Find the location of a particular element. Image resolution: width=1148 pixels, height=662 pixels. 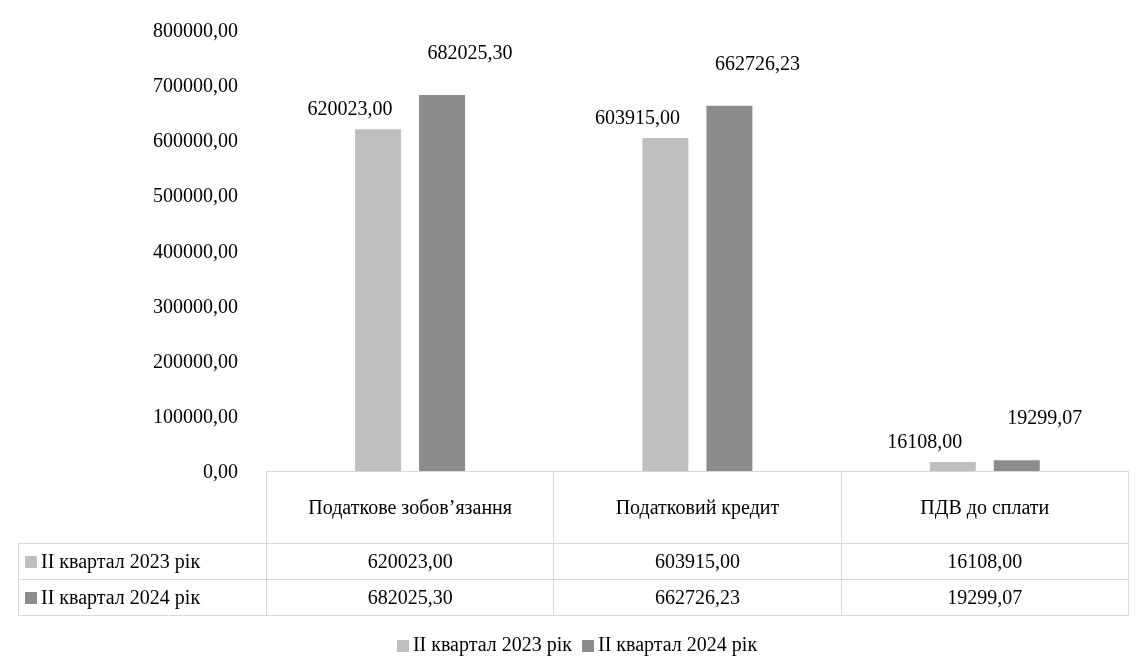

text: 19299,07 is located at coordinates (1045, 417).